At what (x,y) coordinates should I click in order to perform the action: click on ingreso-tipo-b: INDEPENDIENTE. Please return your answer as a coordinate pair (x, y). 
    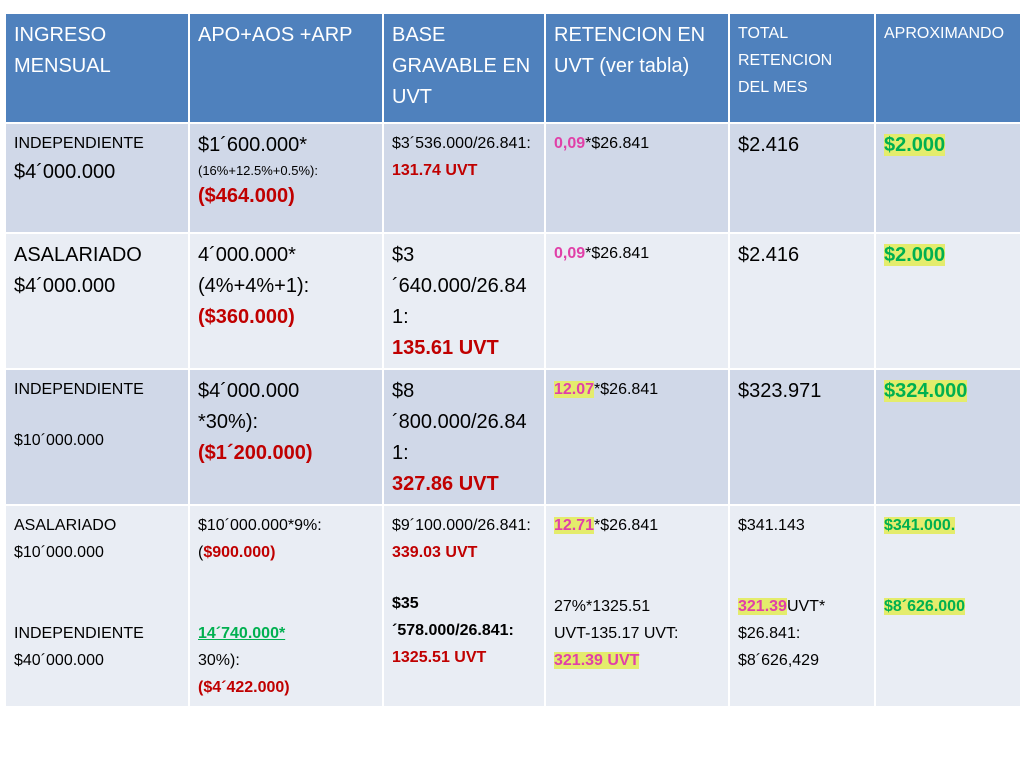
    Looking at the image, I should click on (79, 633).